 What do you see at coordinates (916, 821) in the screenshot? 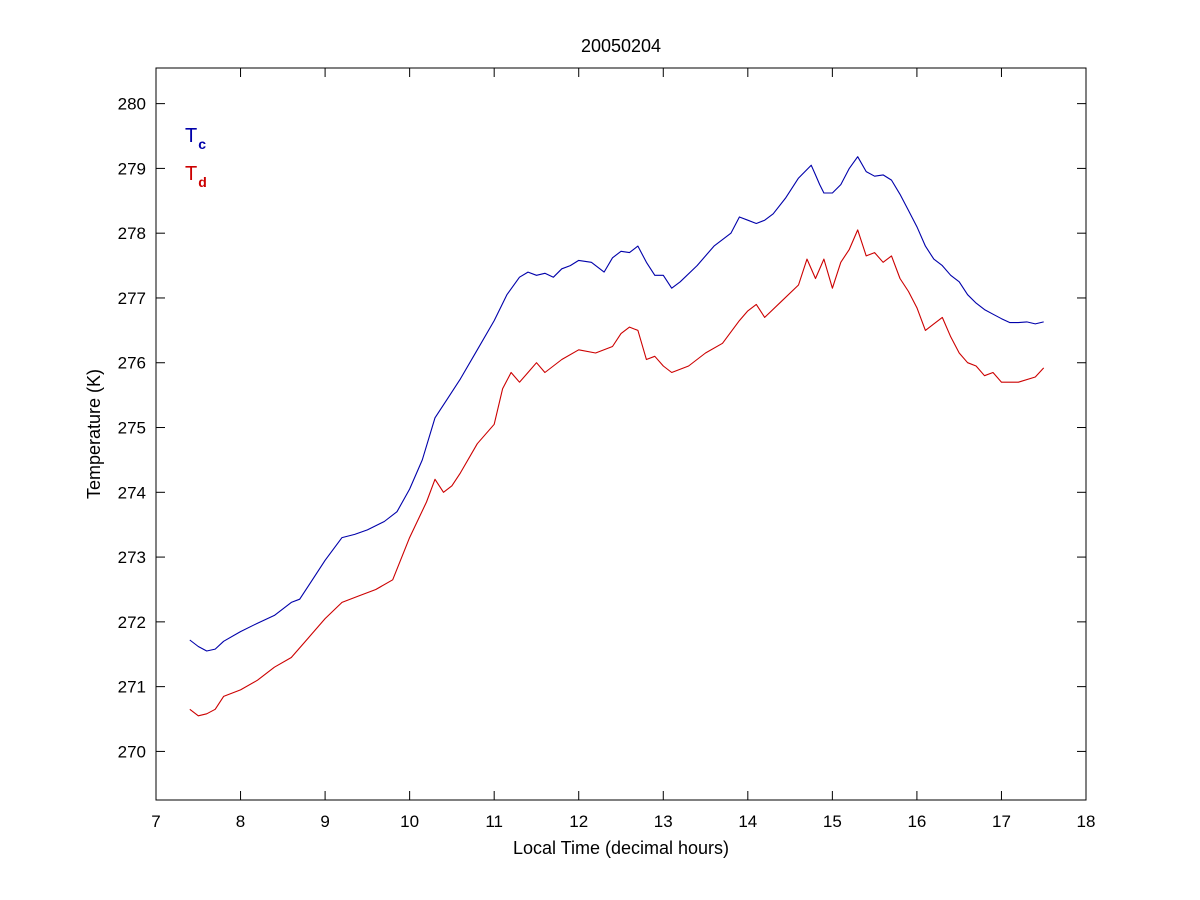
I see `x-tick-label: 16` at bounding box center [916, 821].